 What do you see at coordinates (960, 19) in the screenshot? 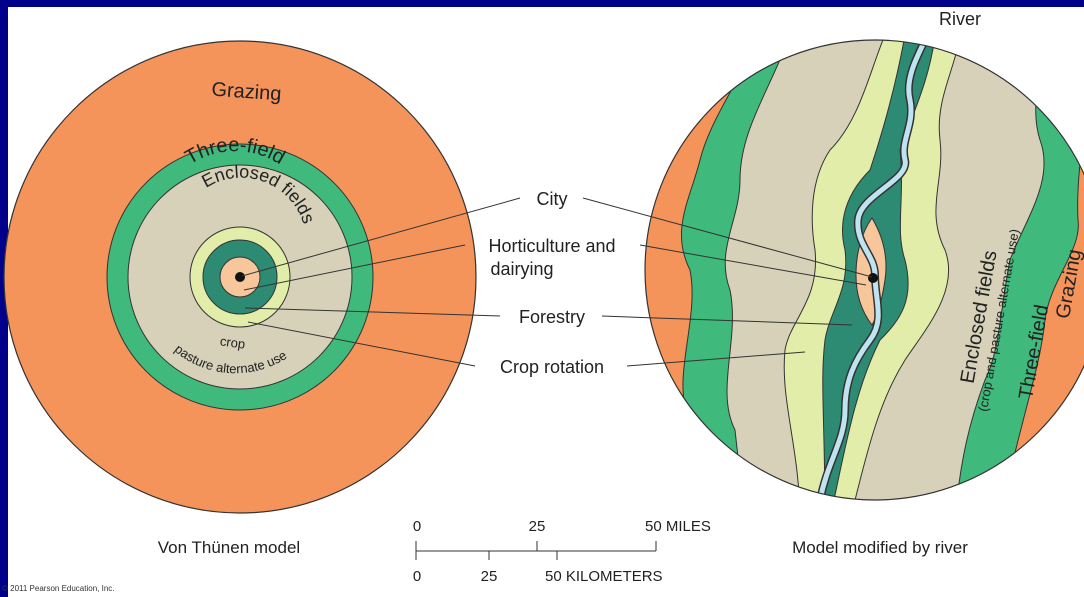
I see `river-label: River` at bounding box center [960, 19].